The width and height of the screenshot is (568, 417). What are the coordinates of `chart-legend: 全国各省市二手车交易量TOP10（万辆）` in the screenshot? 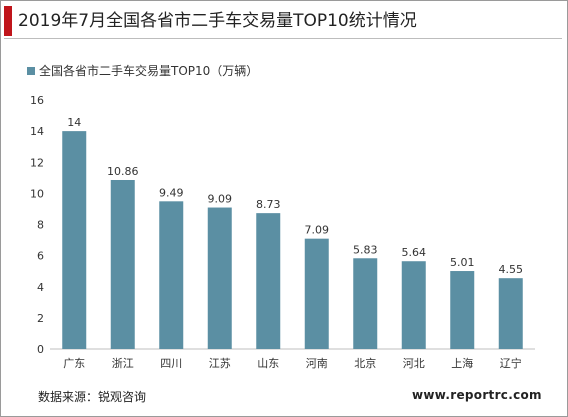 It's located at (142, 70).